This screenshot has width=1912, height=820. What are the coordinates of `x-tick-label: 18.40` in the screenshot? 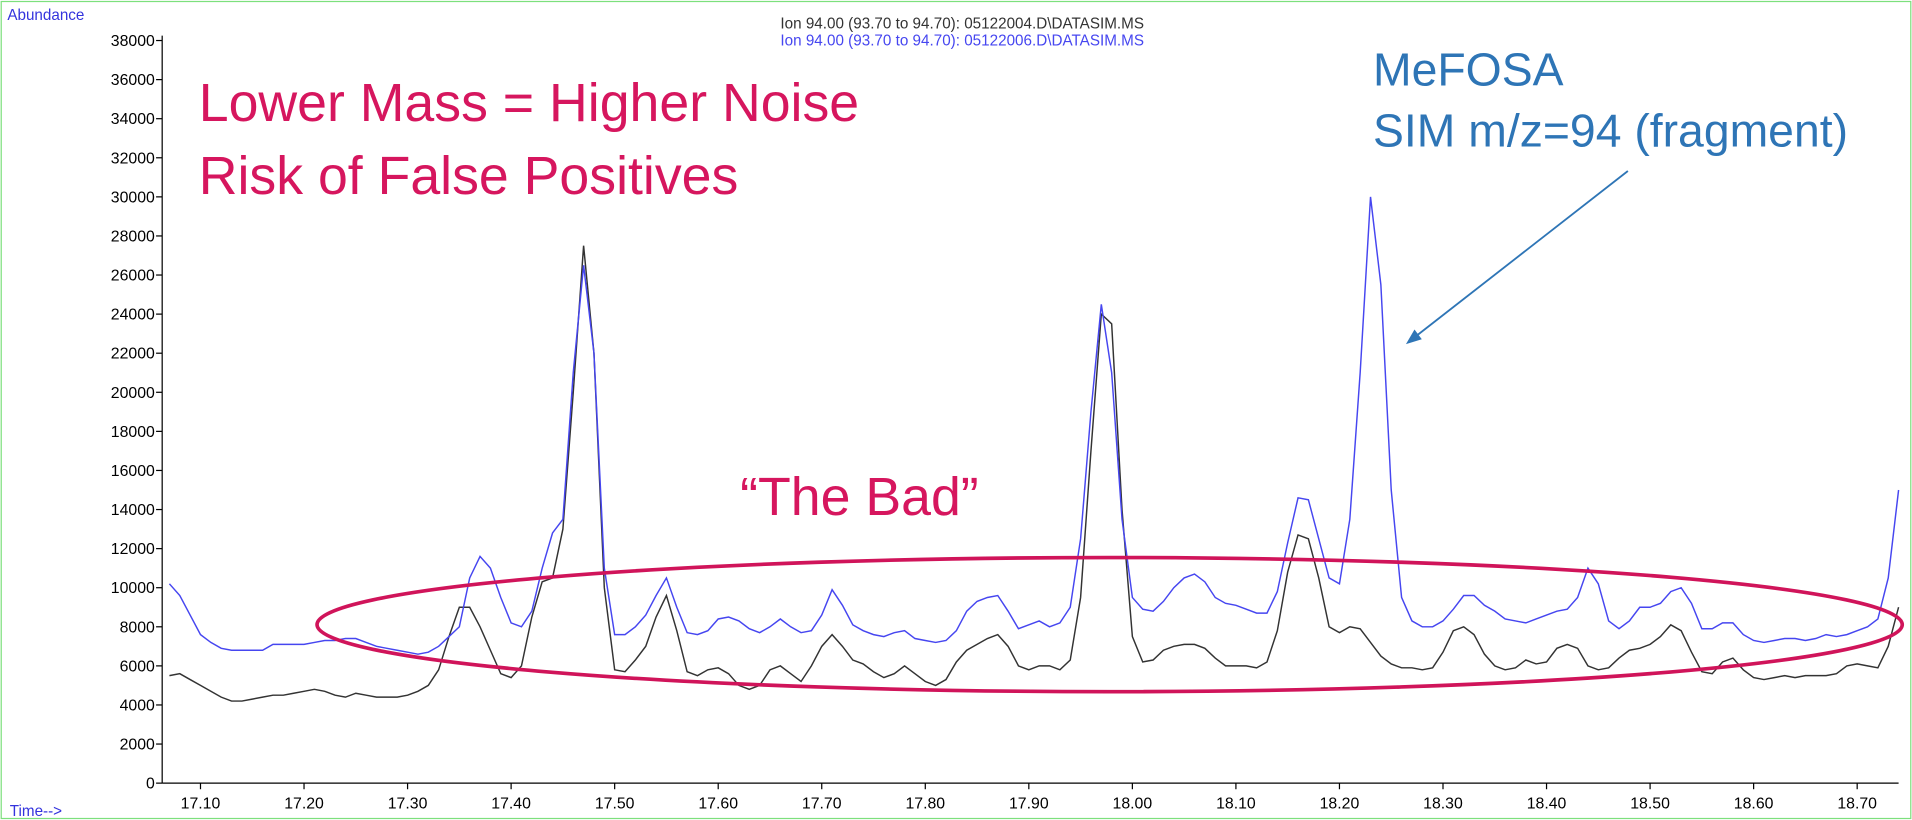 It's located at (1547, 804).